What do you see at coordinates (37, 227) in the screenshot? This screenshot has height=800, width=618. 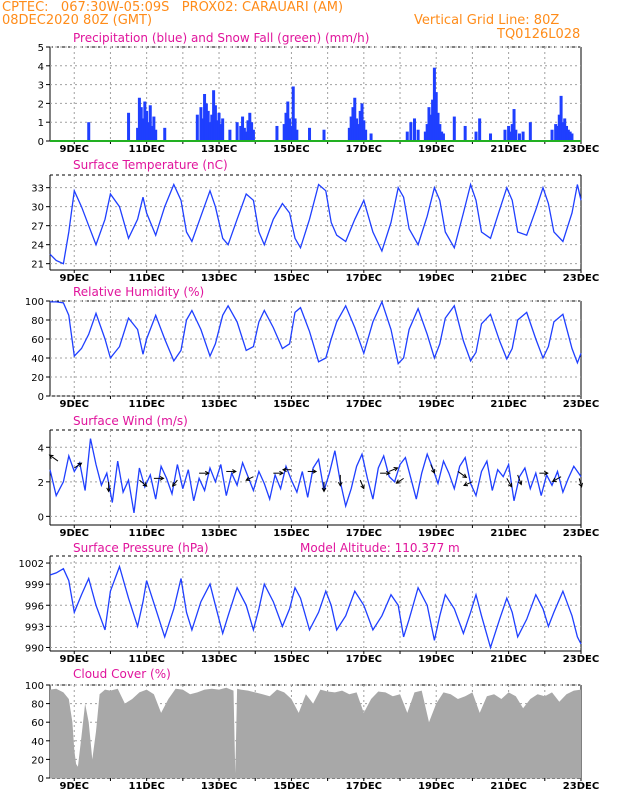 I see `panel-1-ytick-label: 27` at bounding box center [37, 227].